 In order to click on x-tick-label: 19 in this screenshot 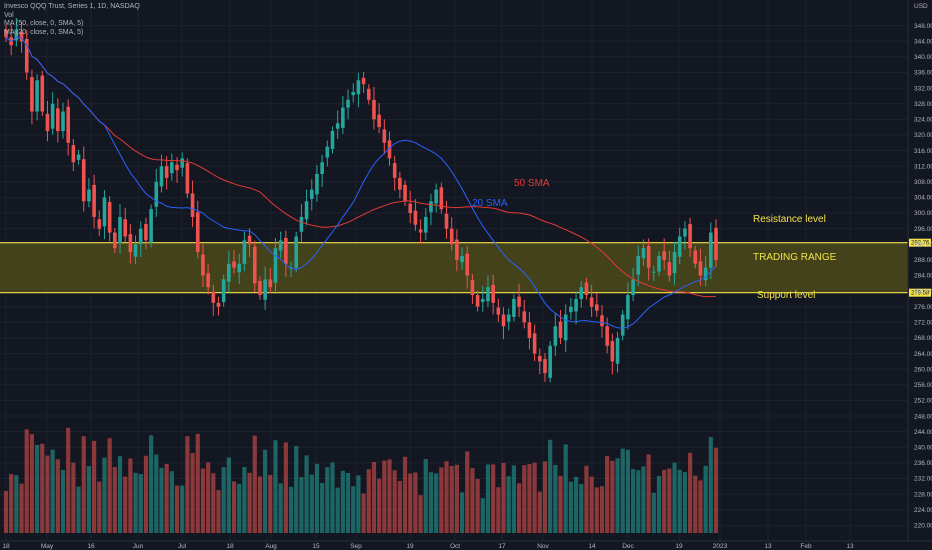, I will do `click(679, 546)`.